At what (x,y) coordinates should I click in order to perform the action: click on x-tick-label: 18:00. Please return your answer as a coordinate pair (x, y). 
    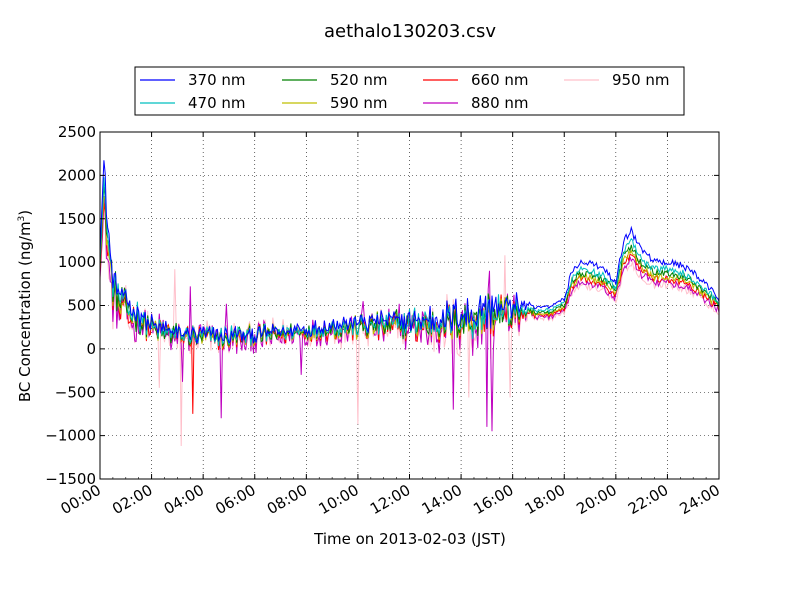
    Looking at the image, I should click on (545, 499).